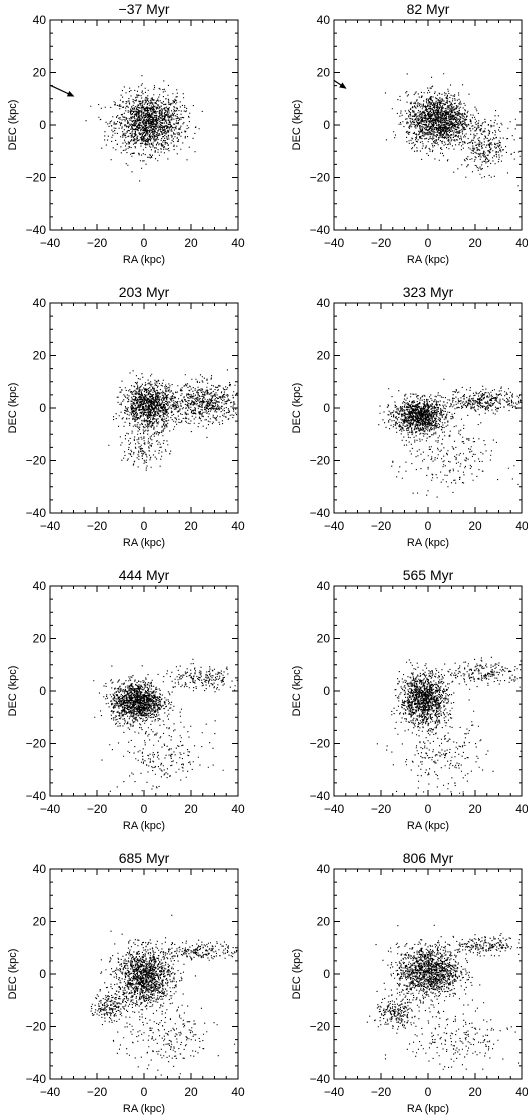 The width and height of the screenshot is (528, 1117). What do you see at coordinates (428, 292) in the screenshot?
I see `panel-title: 323 Myr` at bounding box center [428, 292].